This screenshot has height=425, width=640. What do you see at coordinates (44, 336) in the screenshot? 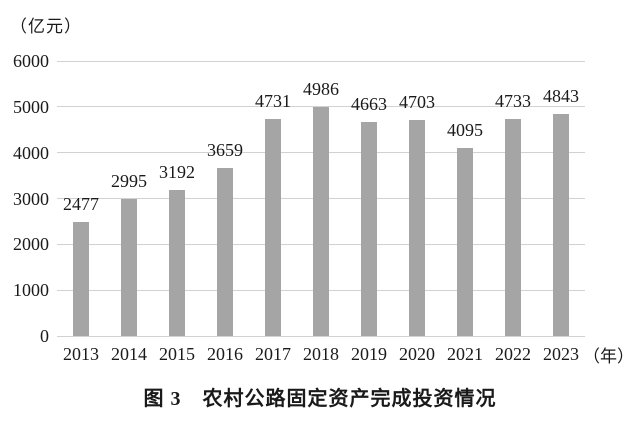
I see `y-tick-label: 0` at bounding box center [44, 336].